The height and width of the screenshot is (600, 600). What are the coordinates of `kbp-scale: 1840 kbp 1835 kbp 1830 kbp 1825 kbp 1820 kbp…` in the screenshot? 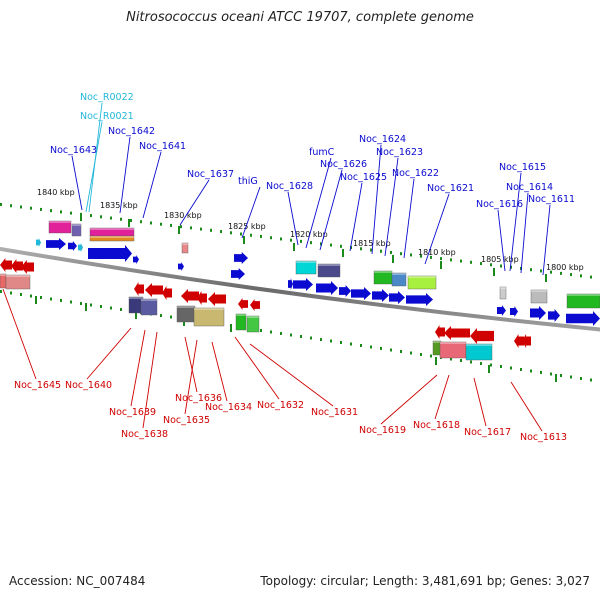 It's located at (310, 230).